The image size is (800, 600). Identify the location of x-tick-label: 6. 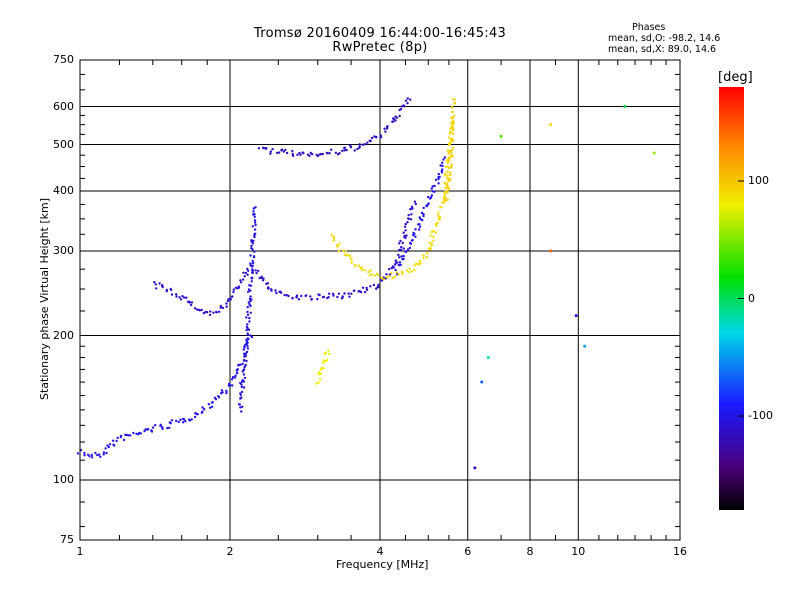
(468, 551).